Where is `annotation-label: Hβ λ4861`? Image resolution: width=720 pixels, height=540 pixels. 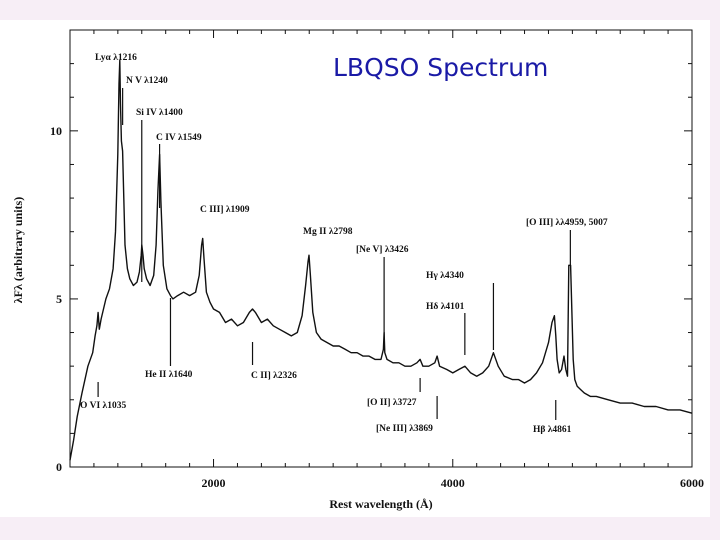 annotation-label: Hβ λ4861 is located at coordinates (552, 430).